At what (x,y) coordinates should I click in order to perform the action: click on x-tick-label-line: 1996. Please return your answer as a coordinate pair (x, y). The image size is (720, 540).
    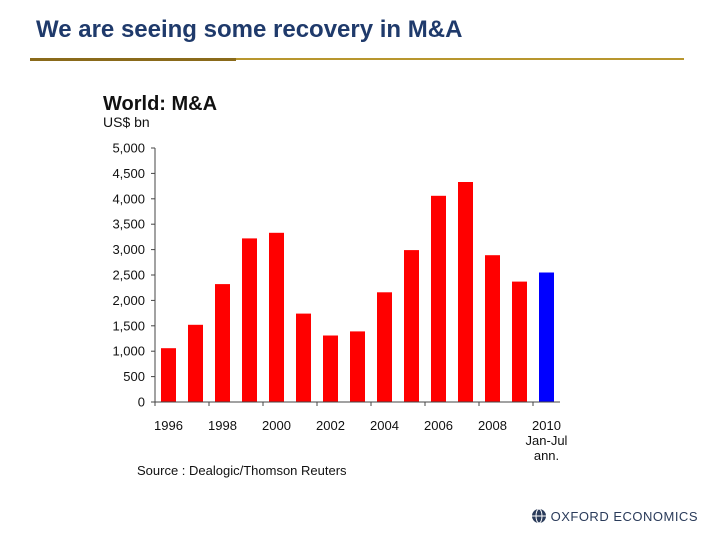
    Looking at the image, I should click on (168, 425).